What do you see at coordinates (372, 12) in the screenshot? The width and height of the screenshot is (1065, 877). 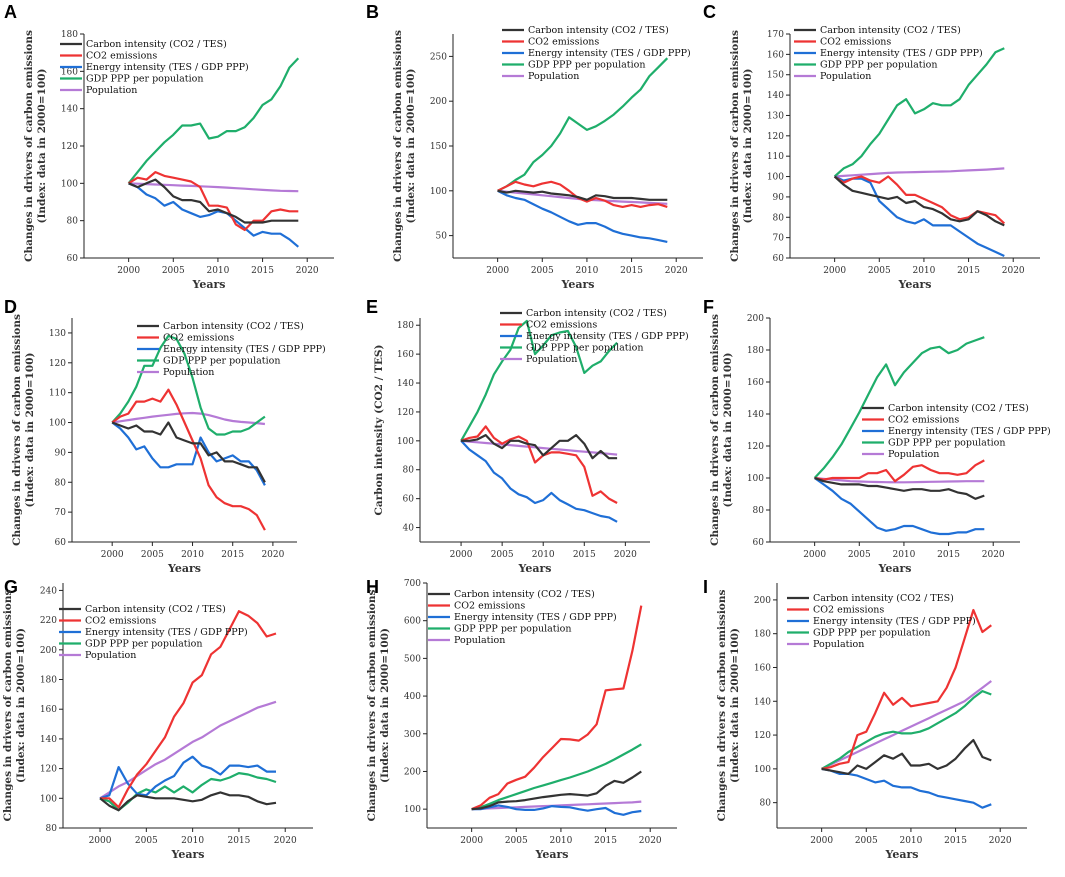 I see `panel-label: B` at bounding box center [372, 12].